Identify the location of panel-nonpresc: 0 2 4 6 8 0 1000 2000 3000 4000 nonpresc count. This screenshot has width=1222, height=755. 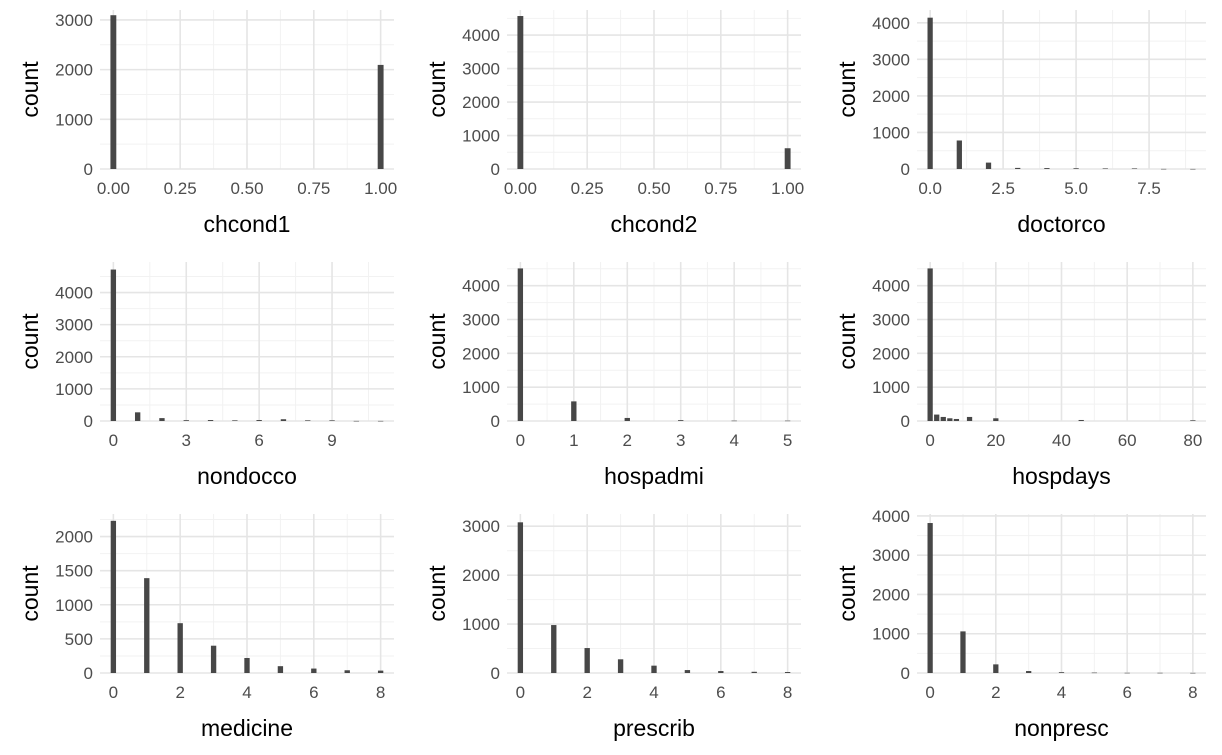
(1020, 624).